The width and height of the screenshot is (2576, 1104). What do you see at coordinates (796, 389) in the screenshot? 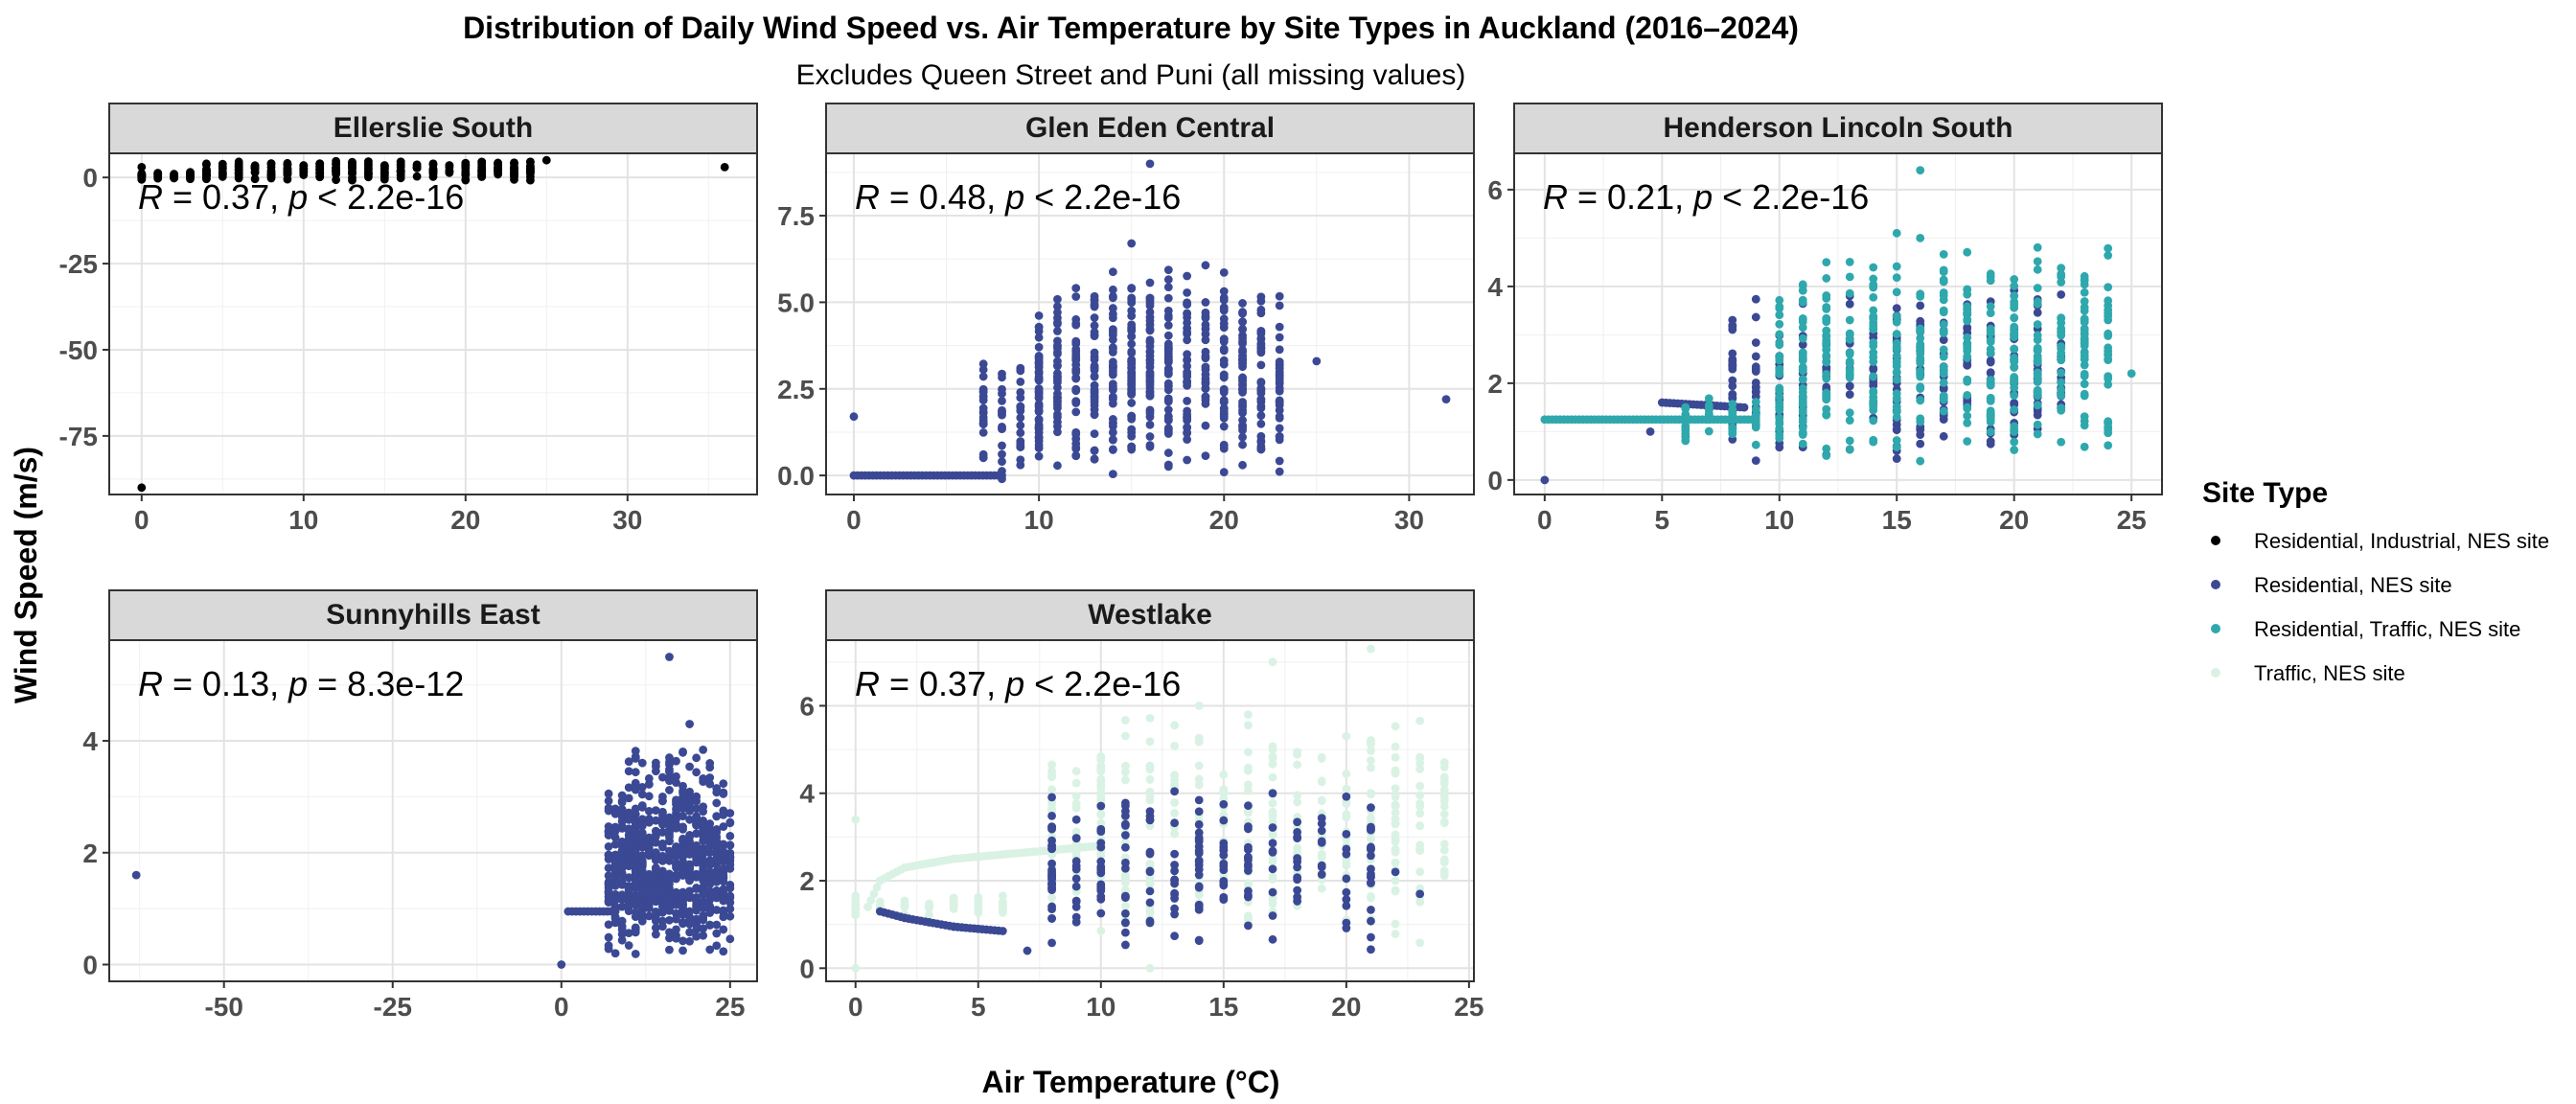
I see `y-tick-label: 2.5` at bounding box center [796, 389].